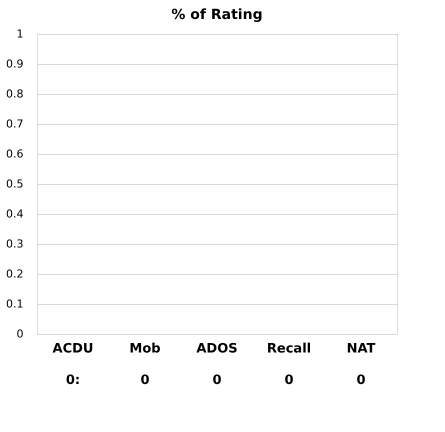  What do you see at coordinates (289, 349) in the screenshot?
I see `x-tick-label: Recall` at bounding box center [289, 349].